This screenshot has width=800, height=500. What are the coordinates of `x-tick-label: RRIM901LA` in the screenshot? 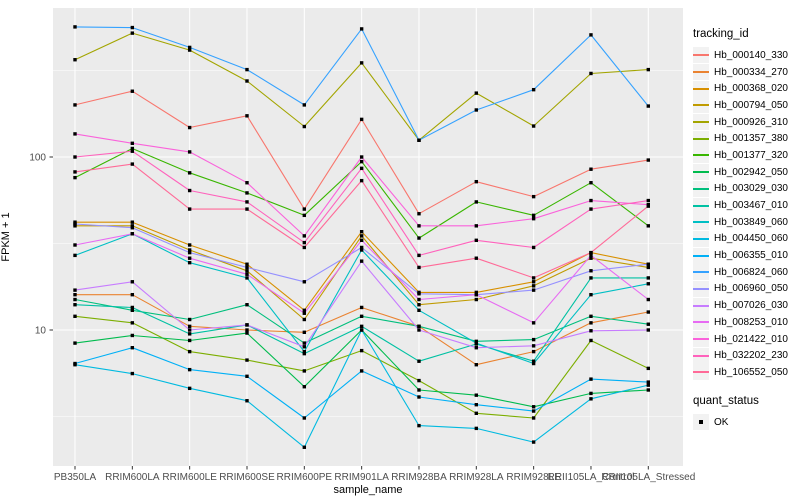 It's located at (361, 477).